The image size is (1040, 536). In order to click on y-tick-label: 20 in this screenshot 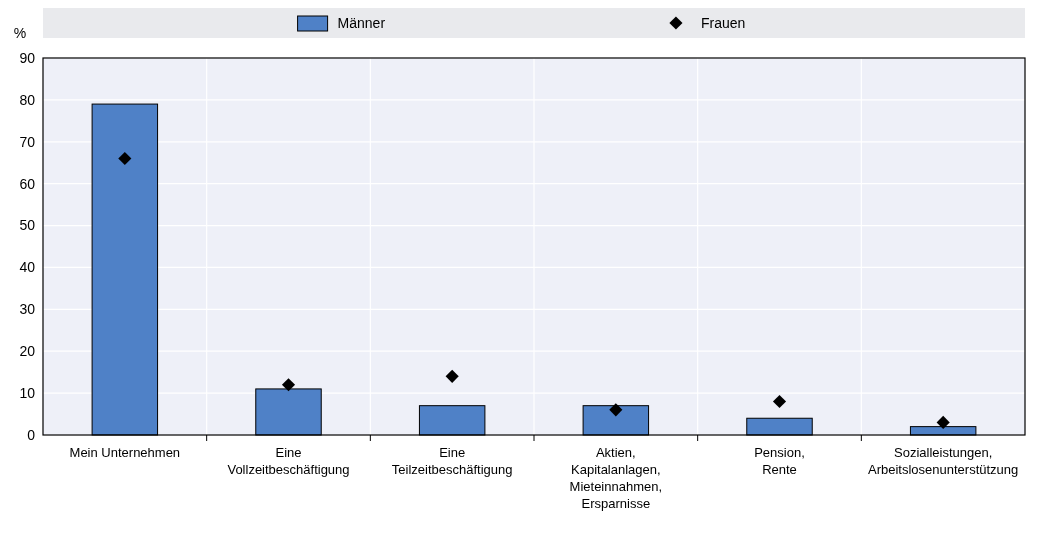, I will do `click(27, 351)`.